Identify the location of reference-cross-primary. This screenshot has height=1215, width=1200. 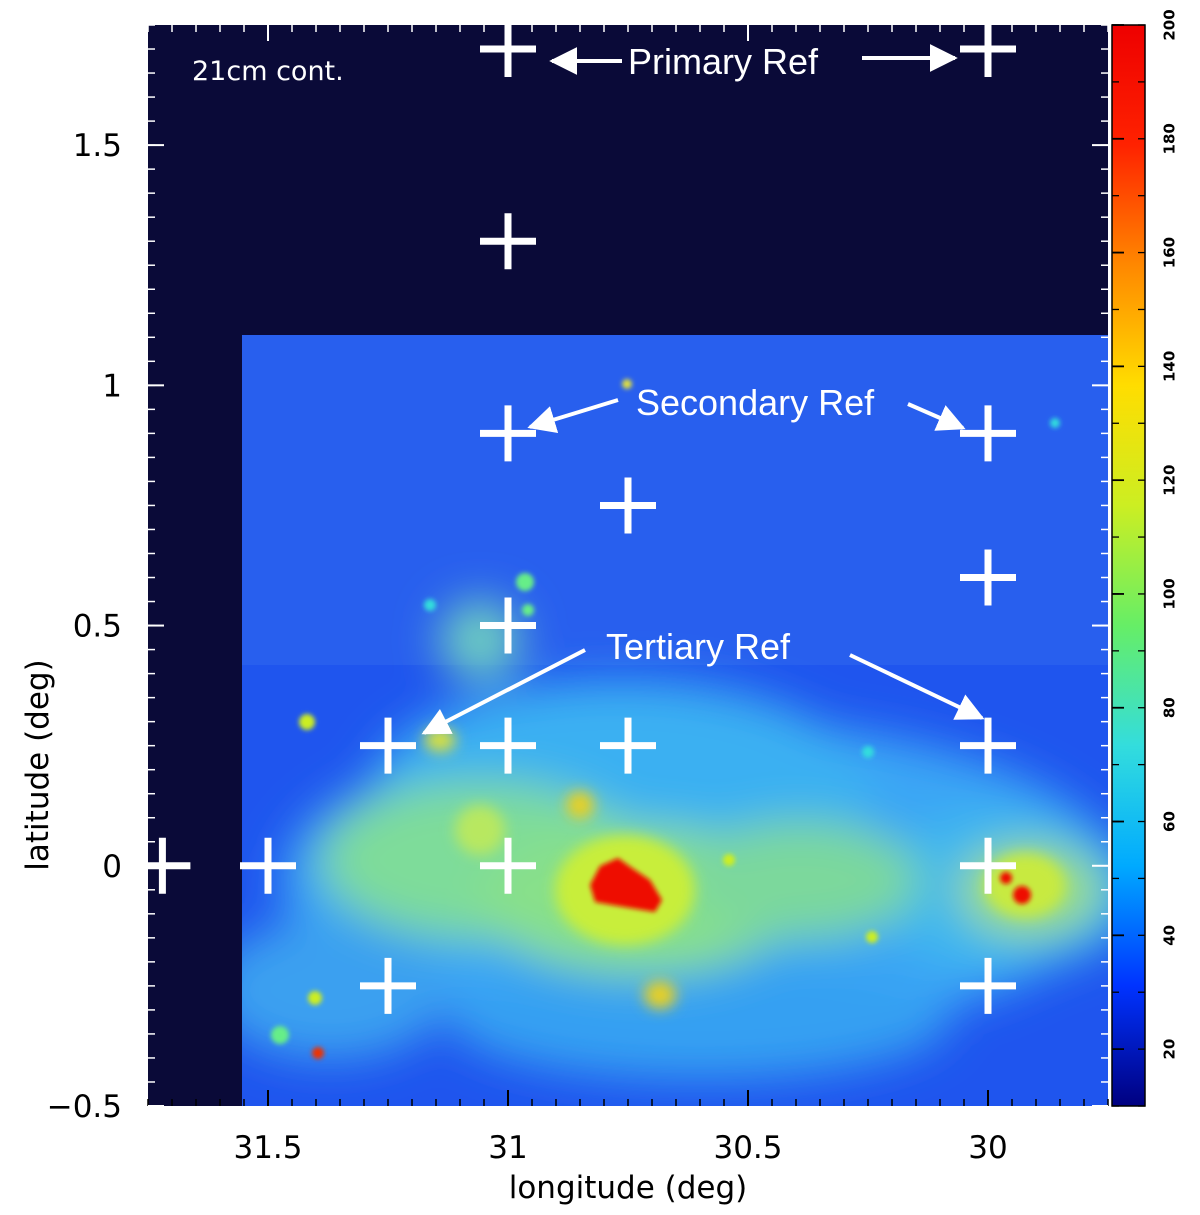
(508, 241).